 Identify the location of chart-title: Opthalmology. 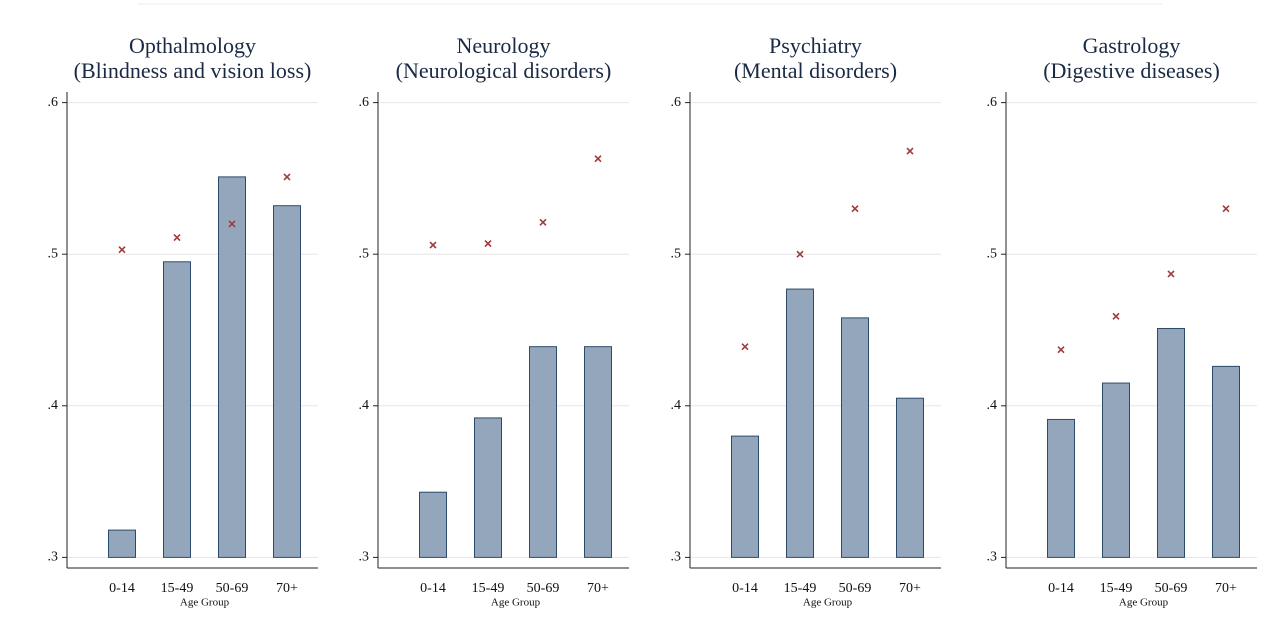
(192, 45).